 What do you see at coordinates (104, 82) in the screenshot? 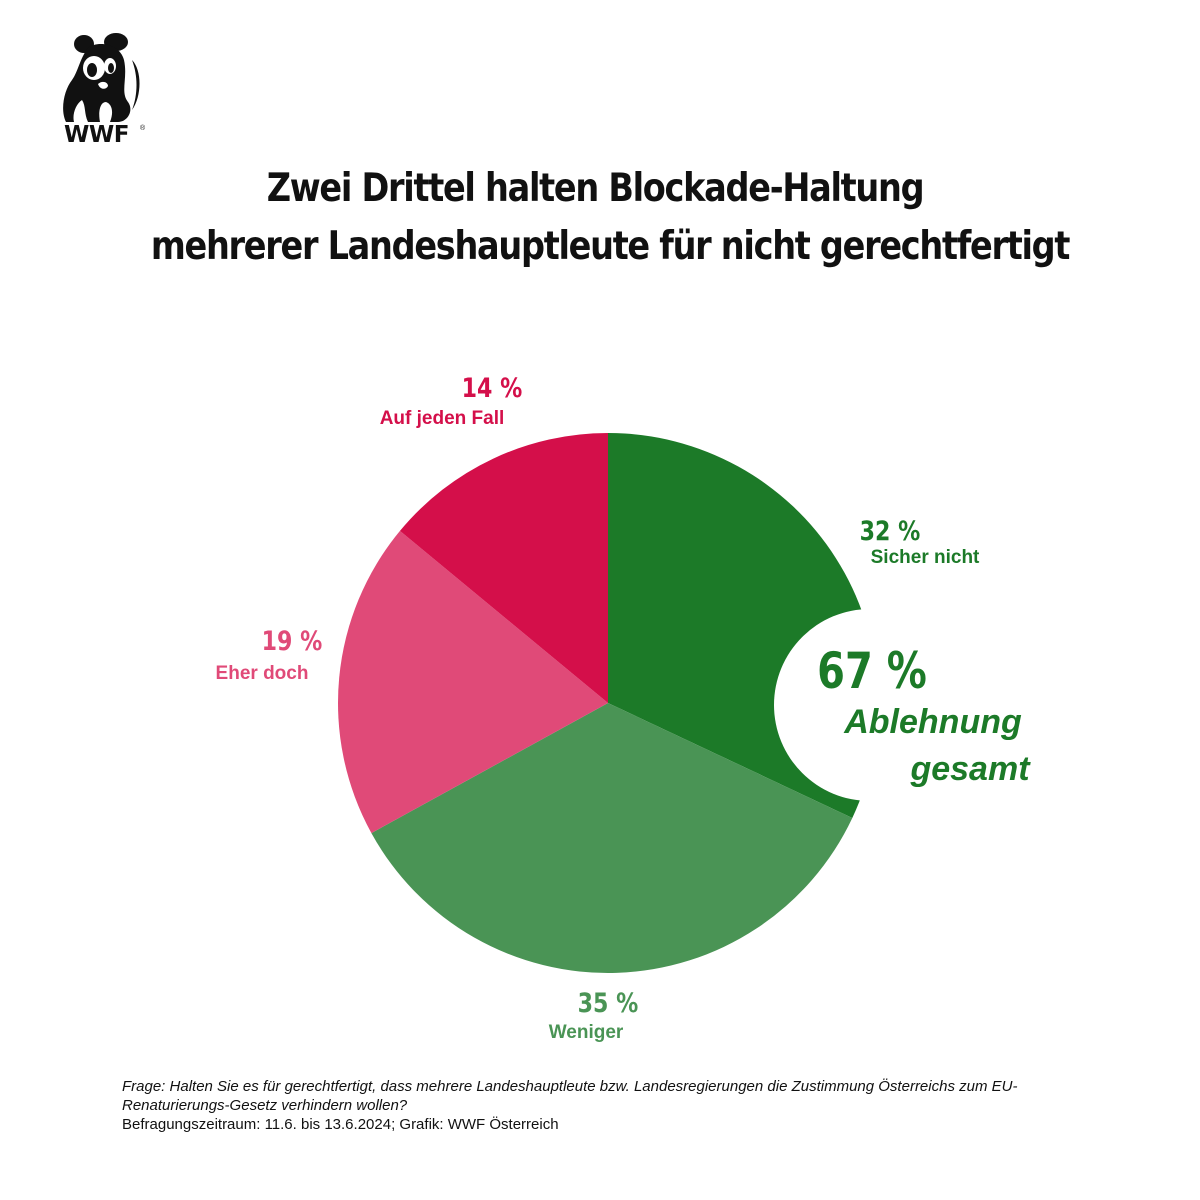
I see `panda-icon: ® ®` at bounding box center [104, 82].